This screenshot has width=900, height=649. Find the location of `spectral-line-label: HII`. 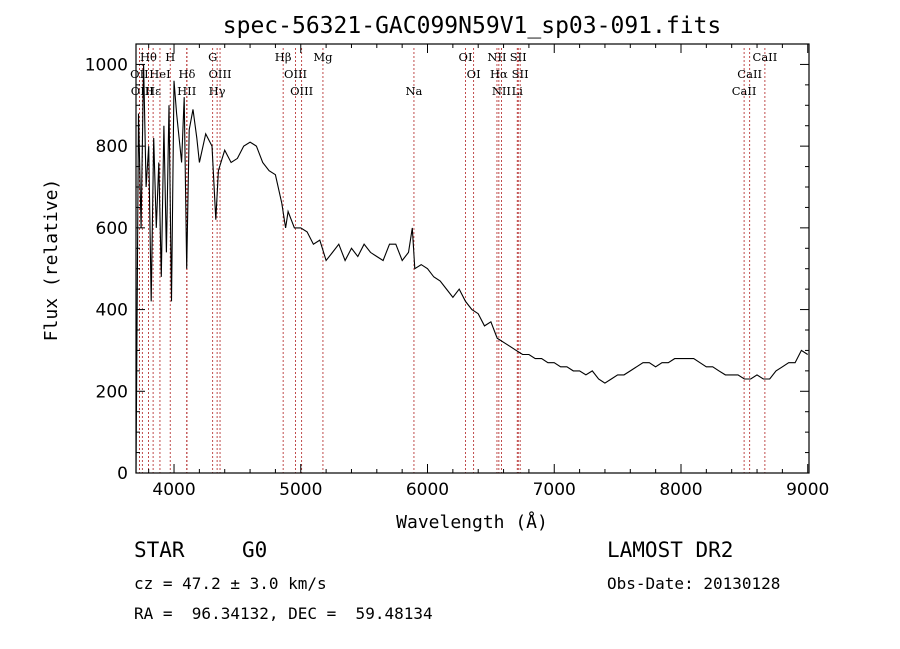

spectral-line-label: HII is located at coordinates (186, 91).